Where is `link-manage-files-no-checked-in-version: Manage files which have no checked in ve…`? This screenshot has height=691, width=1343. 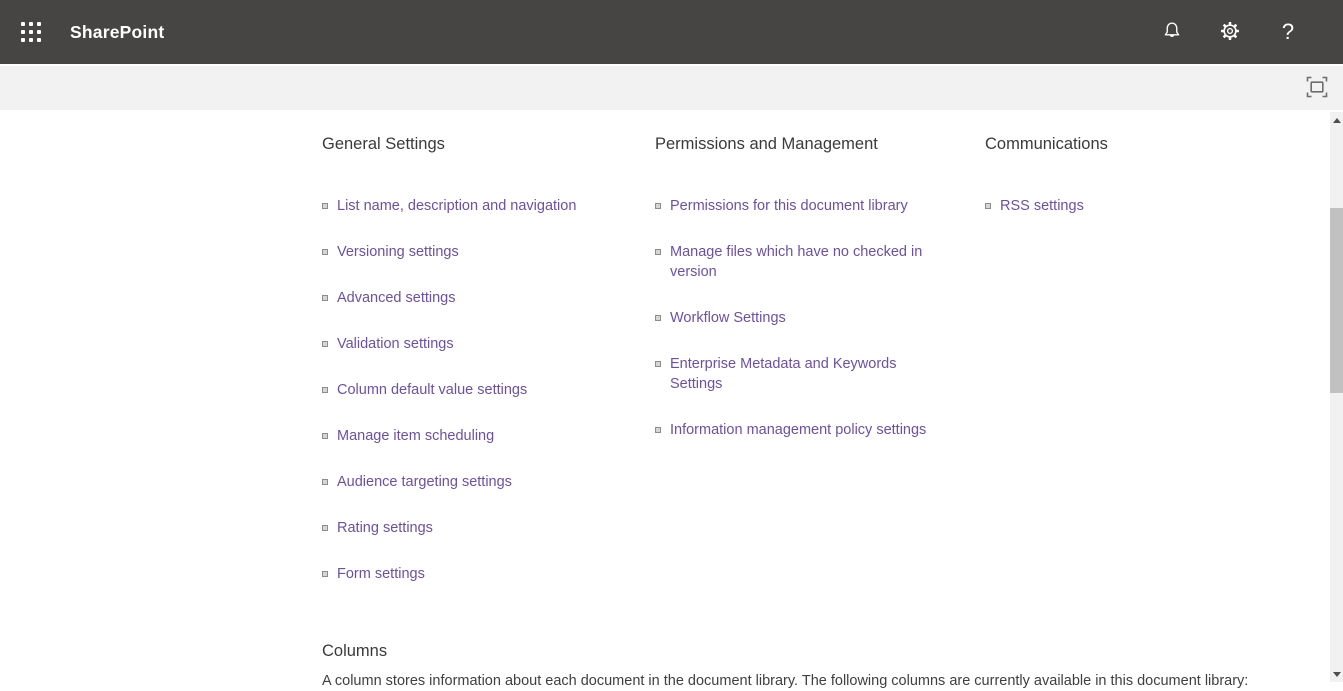 link-manage-files-no-checked-in-version: Manage files which have no checked in ve… is located at coordinates (796, 262).